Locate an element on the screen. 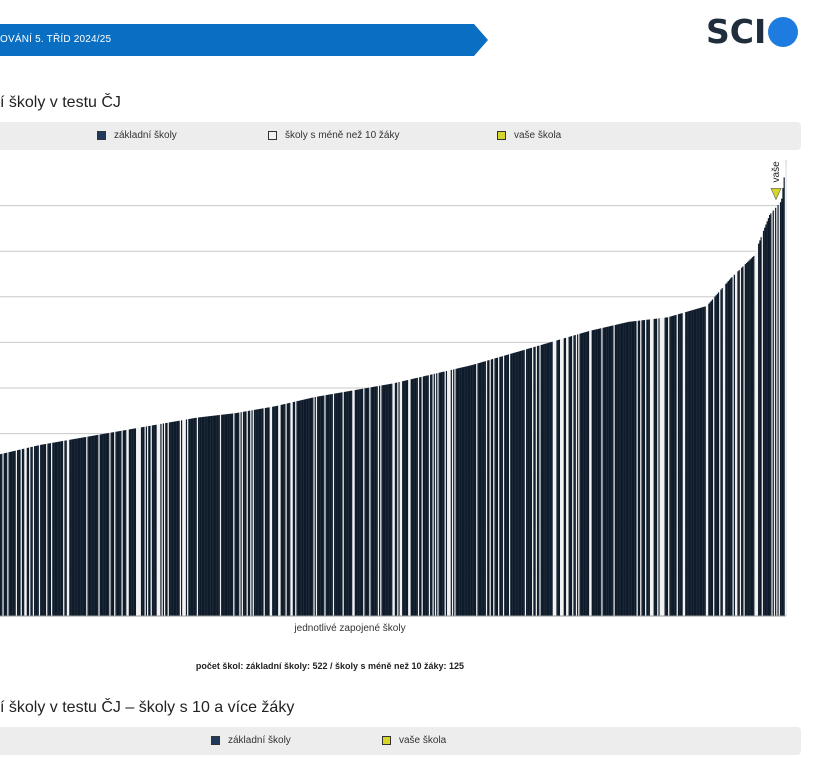  header-banner-text: OVÁNÍ 5. TŘÍD 2024/25 is located at coordinates (56, 39).